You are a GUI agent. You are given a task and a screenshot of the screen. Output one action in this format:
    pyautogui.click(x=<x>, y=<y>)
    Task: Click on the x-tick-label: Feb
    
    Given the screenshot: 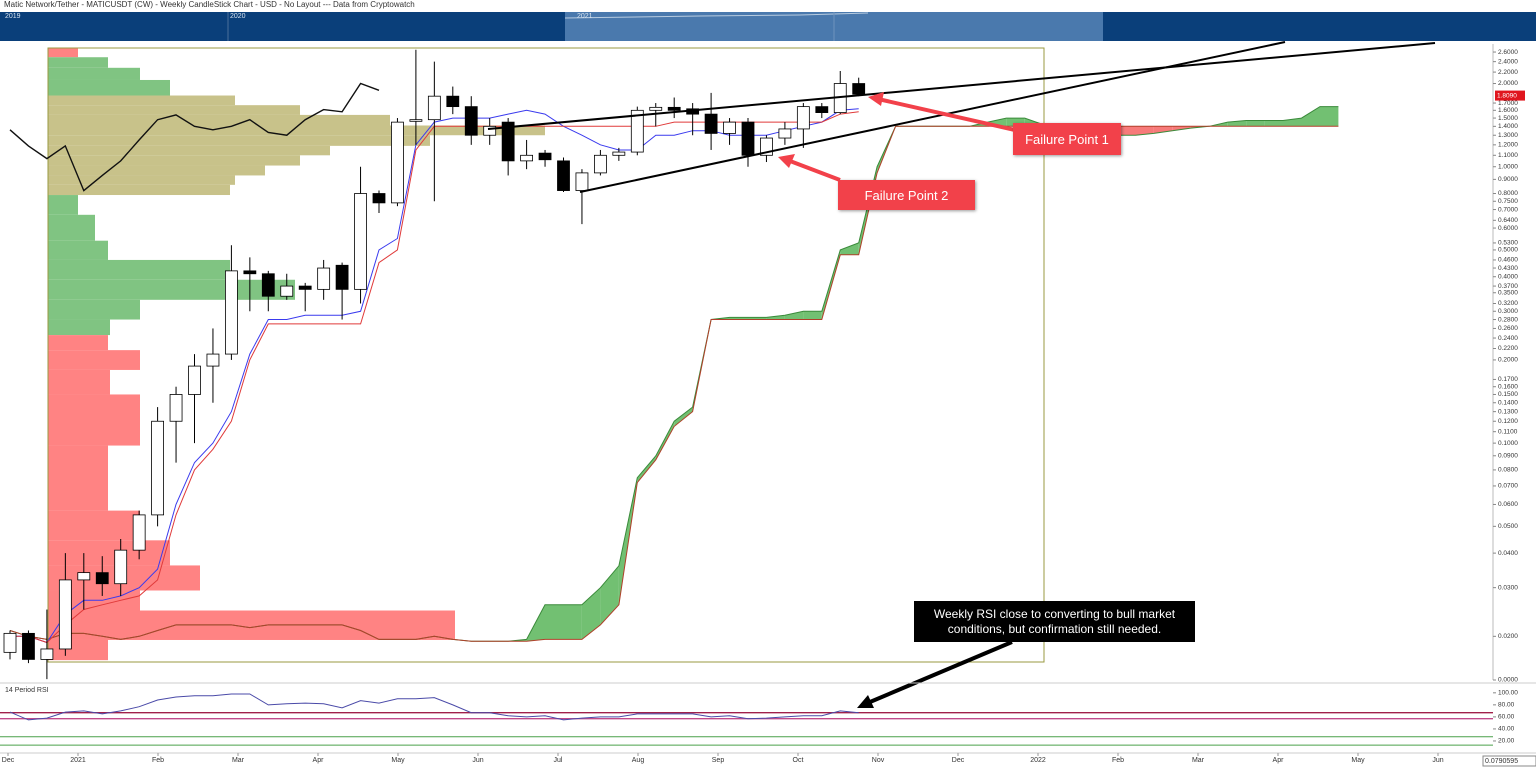 What is the action you would take?
    pyautogui.click(x=158, y=760)
    